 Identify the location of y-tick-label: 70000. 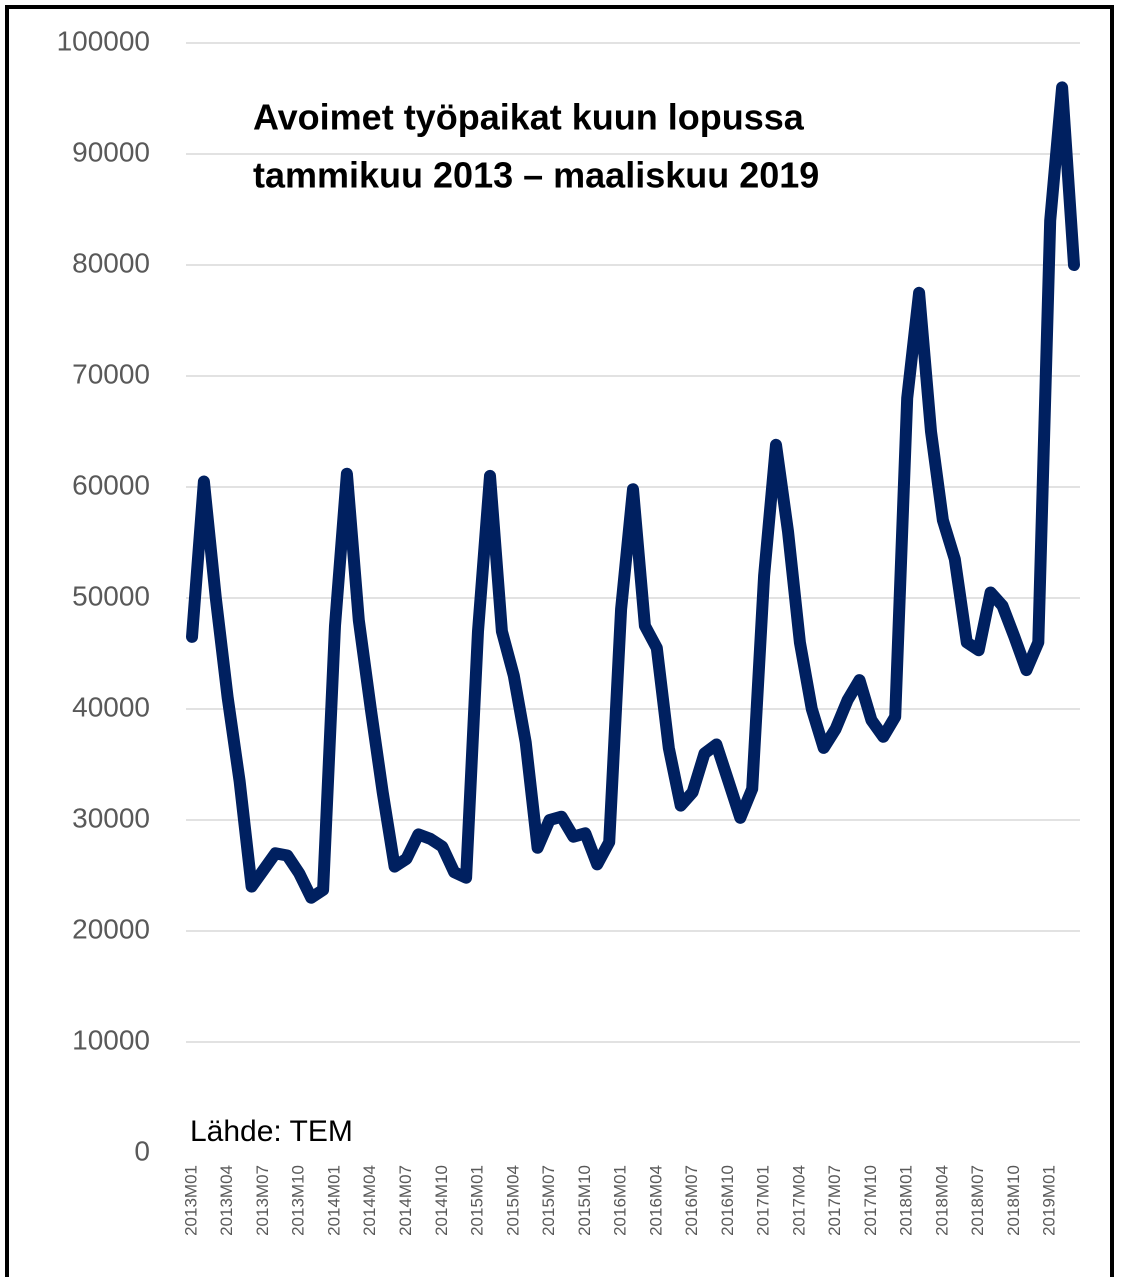
(111, 373).